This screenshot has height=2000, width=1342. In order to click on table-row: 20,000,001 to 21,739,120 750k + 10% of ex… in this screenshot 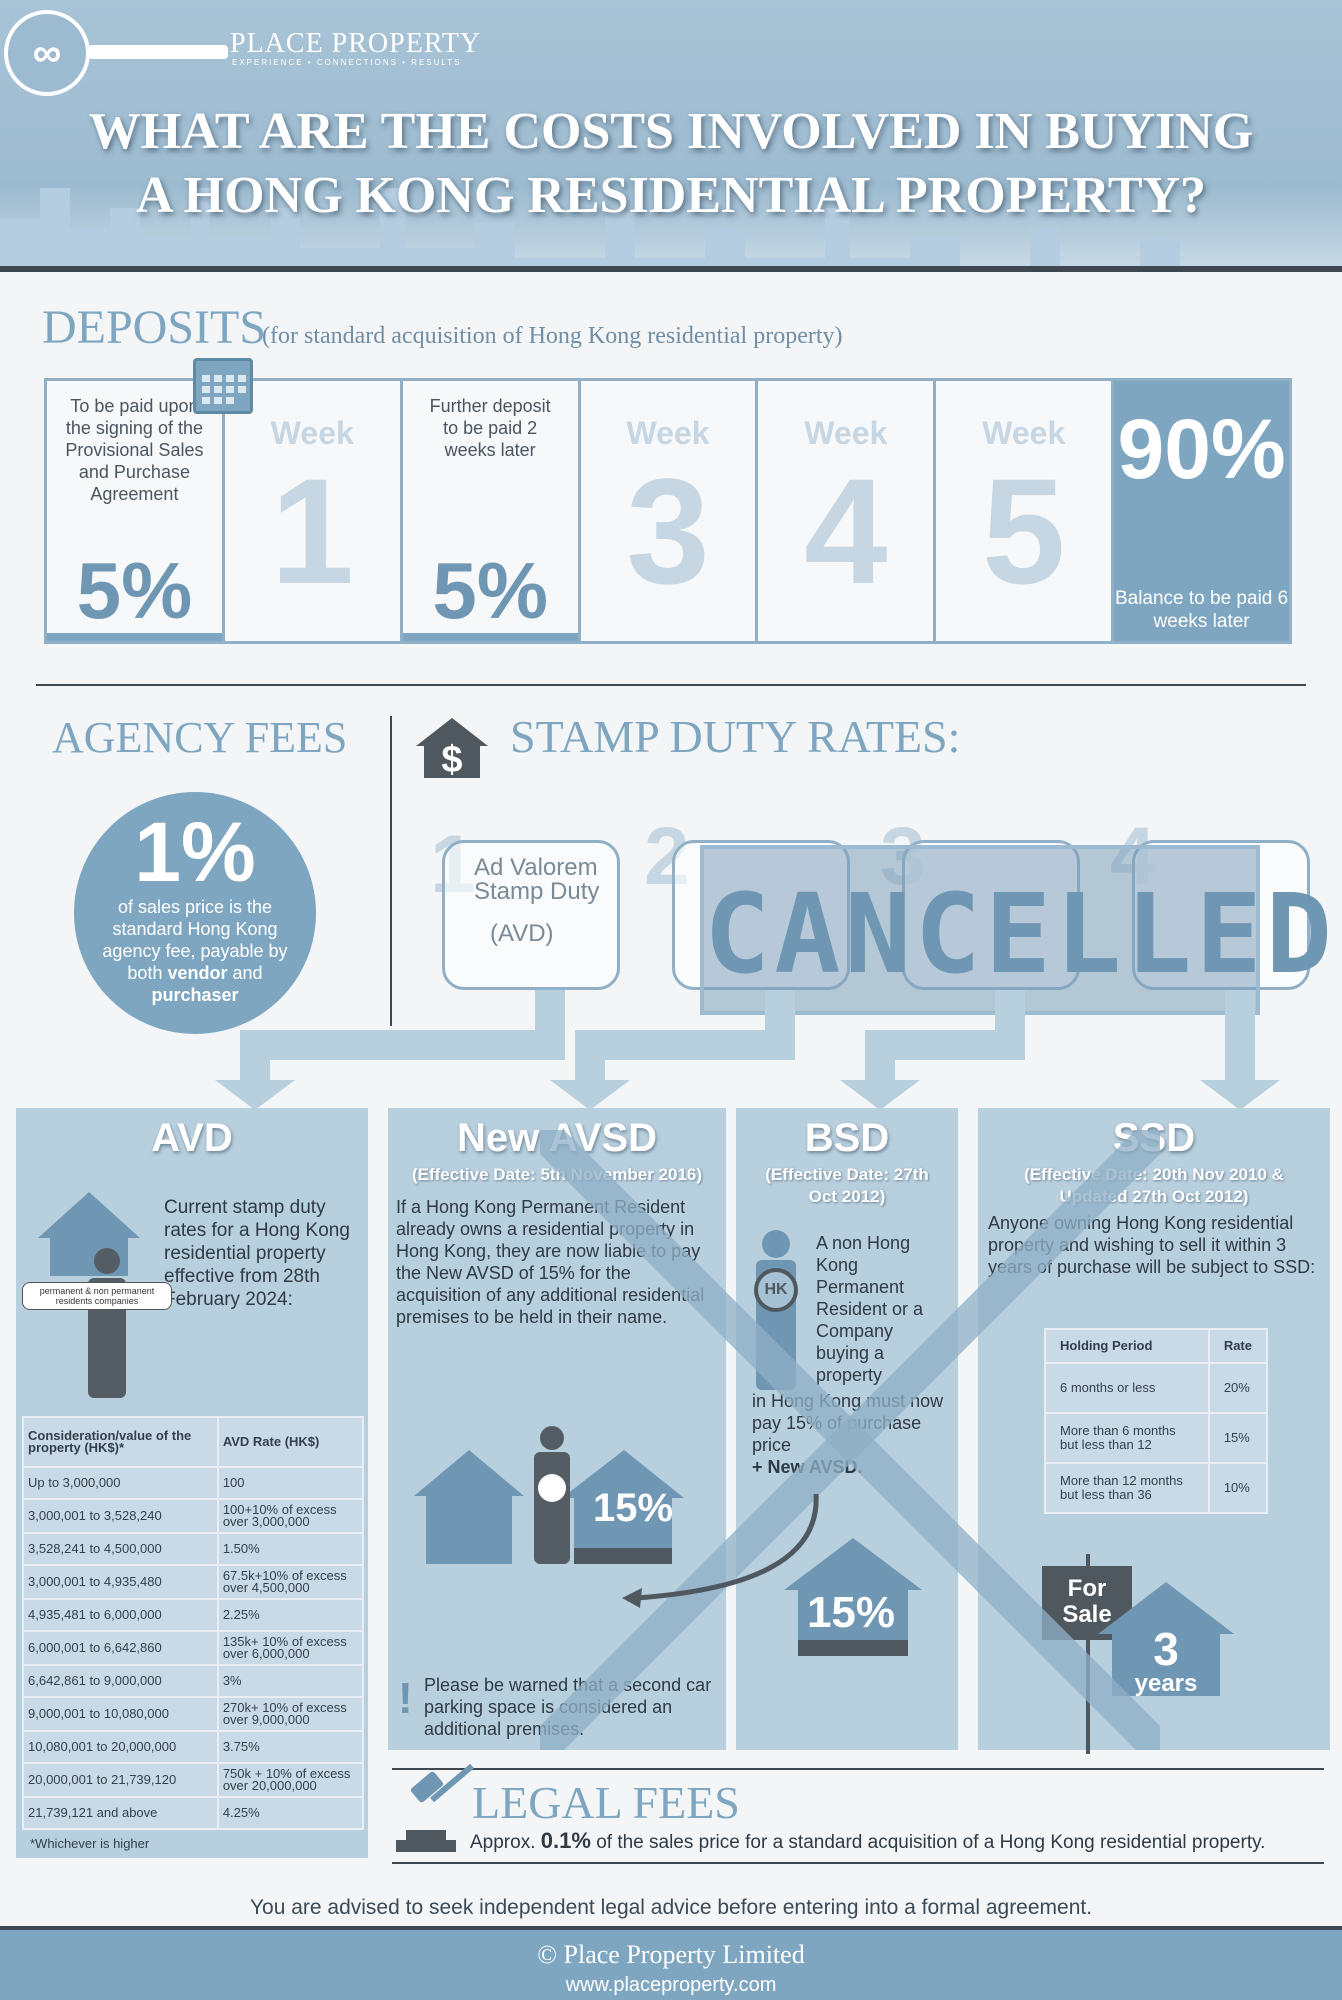, I will do `click(193, 1780)`.